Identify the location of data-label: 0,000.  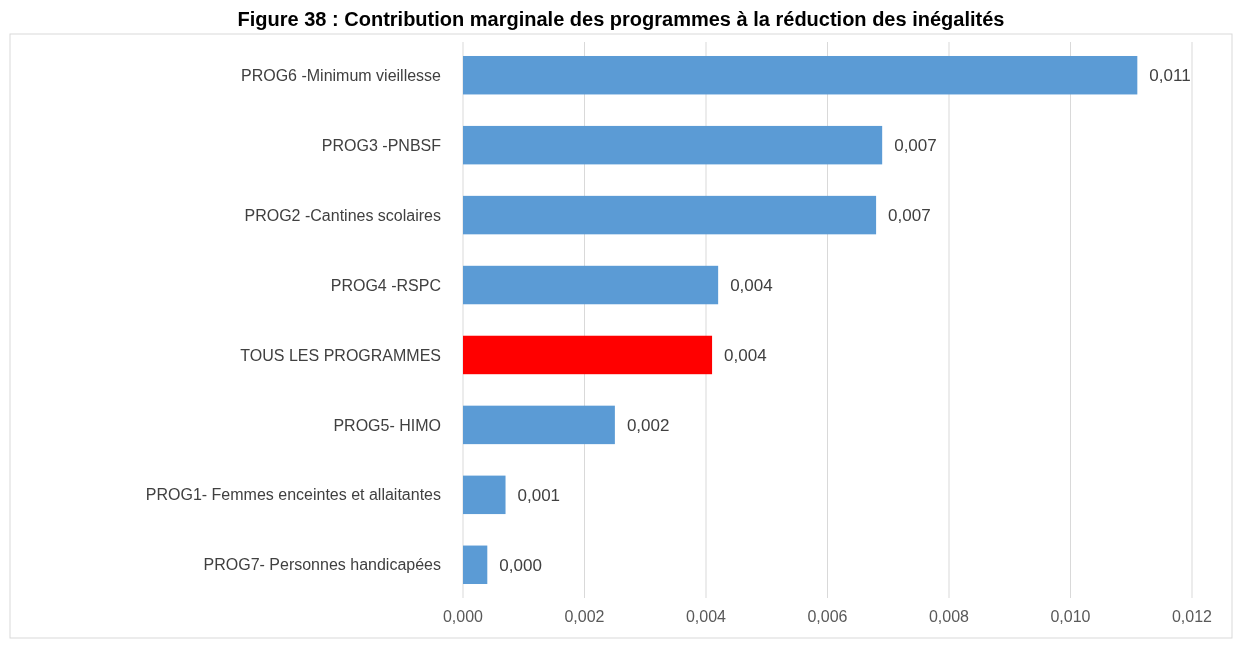
(520, 565).